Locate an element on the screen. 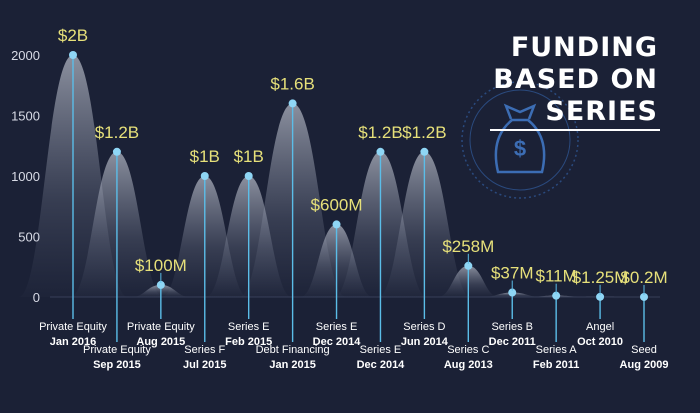  date-label: Dec 2011 is located at coordinates (512, 342).